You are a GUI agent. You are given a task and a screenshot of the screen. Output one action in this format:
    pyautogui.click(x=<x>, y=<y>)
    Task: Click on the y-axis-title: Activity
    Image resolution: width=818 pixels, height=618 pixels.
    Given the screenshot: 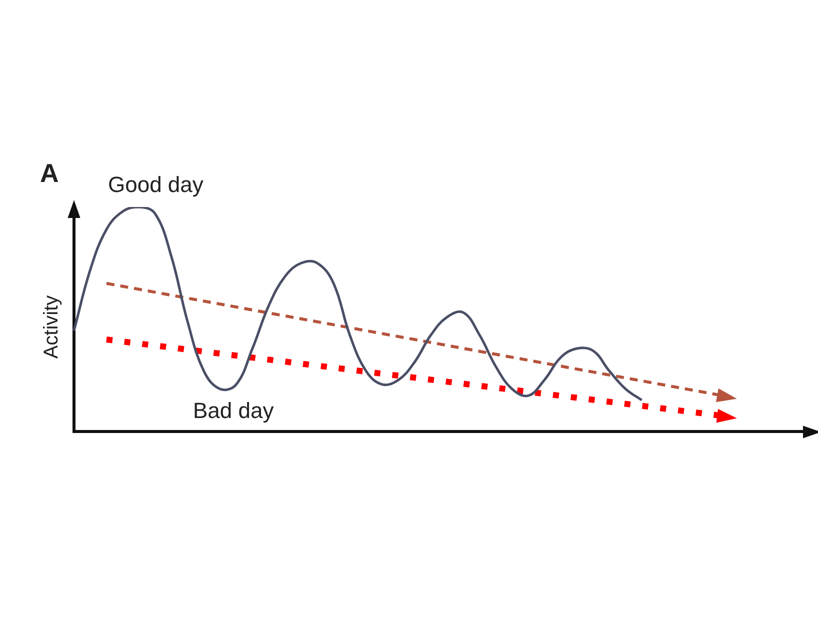 What is the action you would take?
    pyautogui.click(x=52, y=327)
    